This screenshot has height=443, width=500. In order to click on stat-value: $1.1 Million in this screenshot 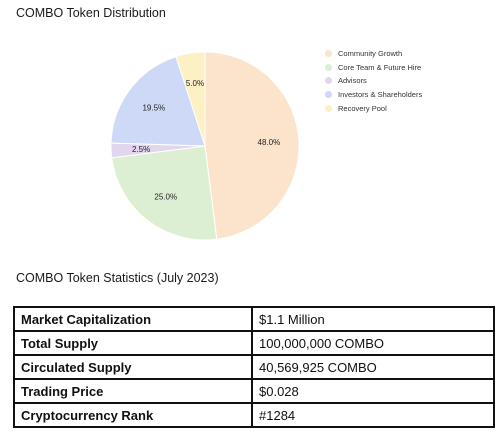, I will do `click(373, 319)`.